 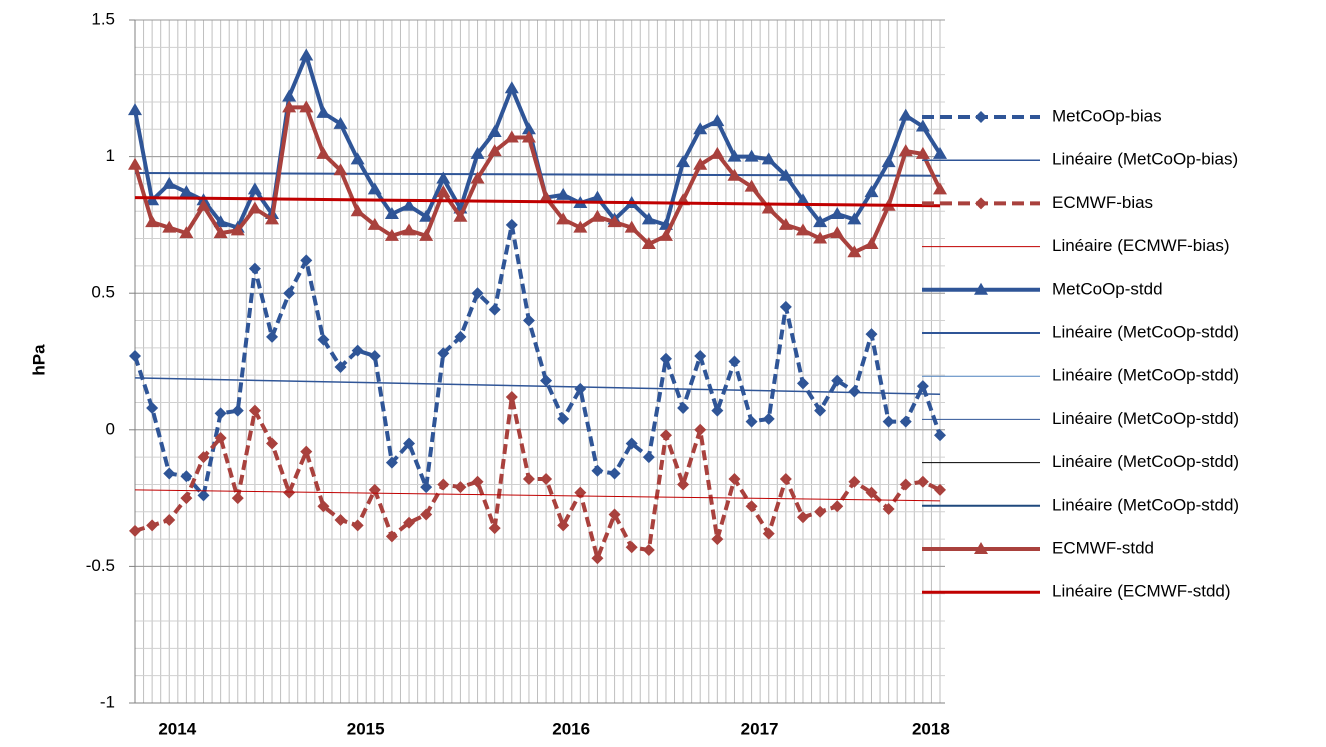 I want to click on y-tick-label: 1, so click(x=110, y=155).